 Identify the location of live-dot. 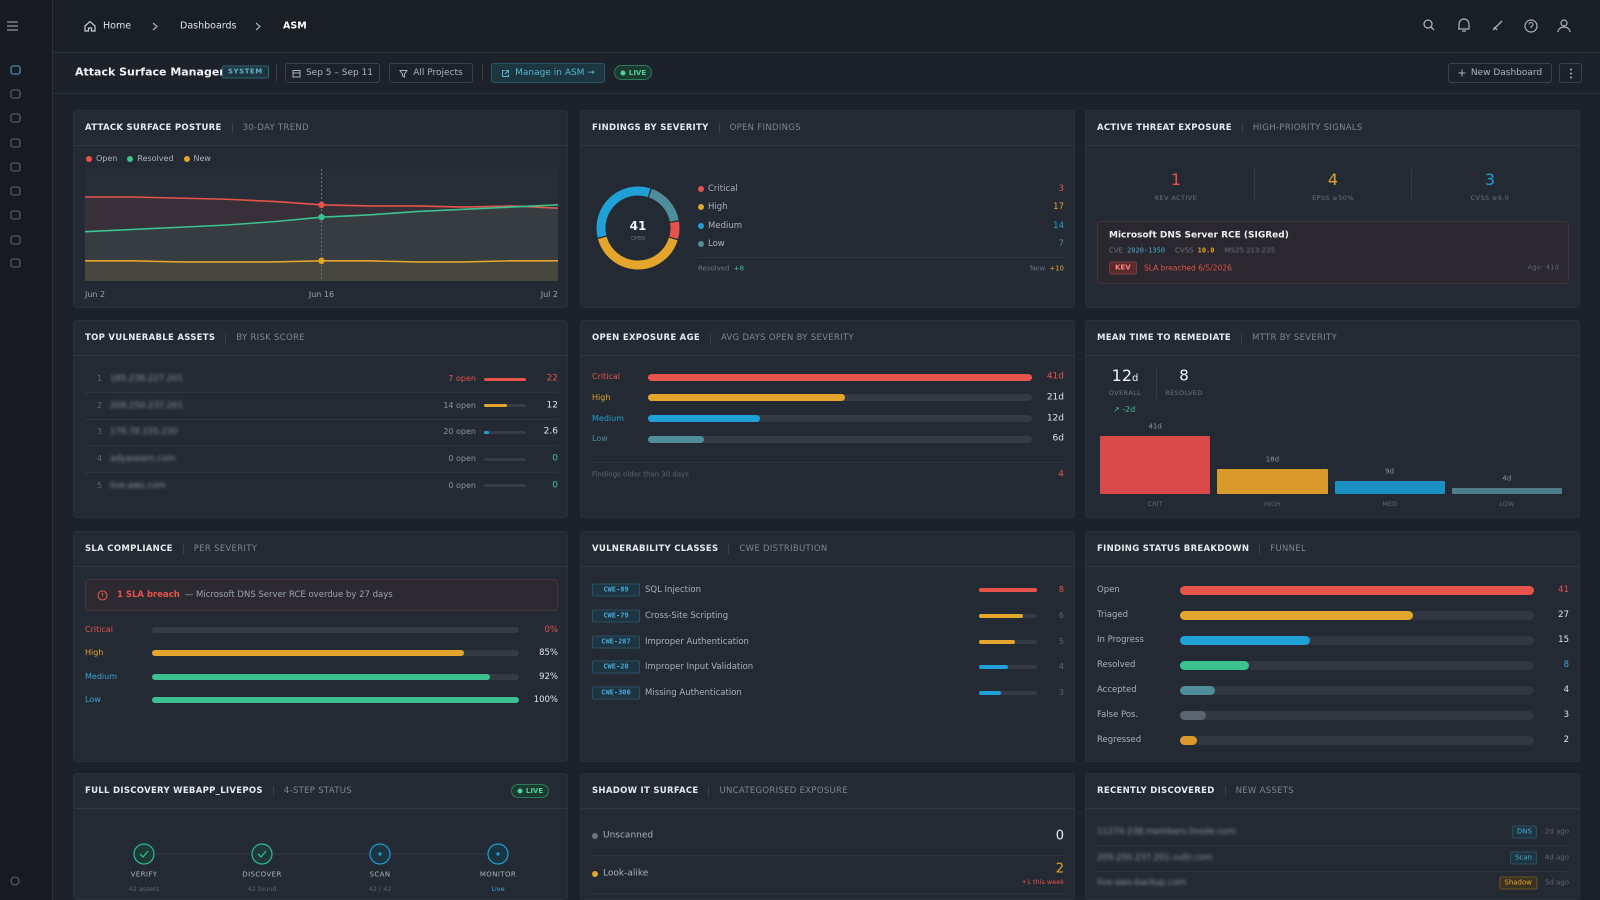
(520, 791).